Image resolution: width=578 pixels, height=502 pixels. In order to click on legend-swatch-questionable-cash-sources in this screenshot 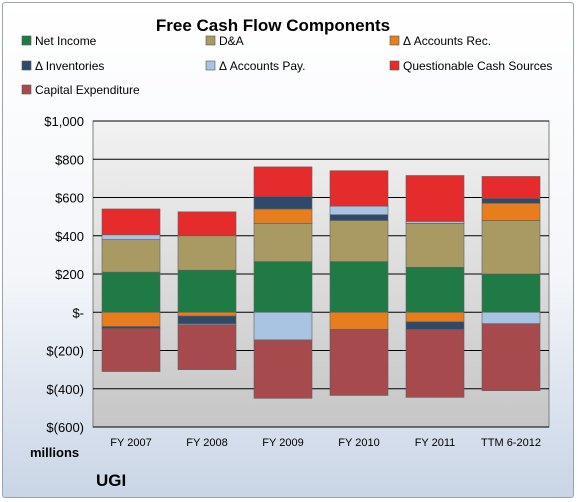, I will do `click(394, 65)`.